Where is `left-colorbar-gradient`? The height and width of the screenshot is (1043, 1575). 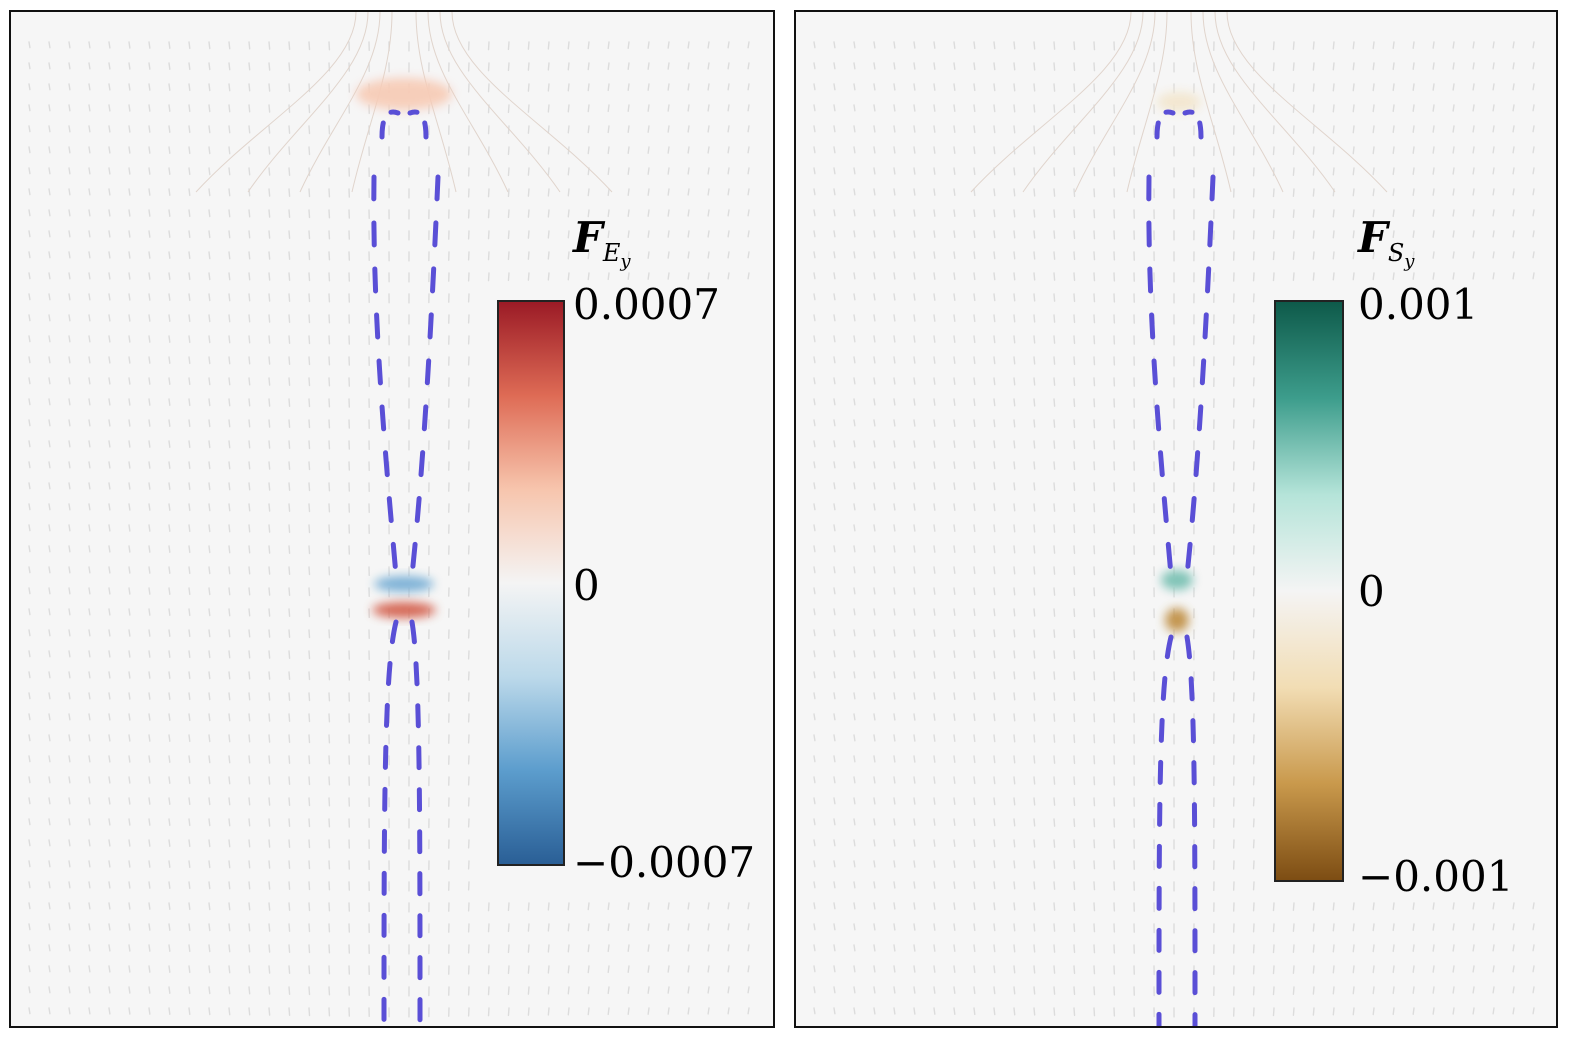 left-colorbar-gradient is located at coordinates (531, 583).